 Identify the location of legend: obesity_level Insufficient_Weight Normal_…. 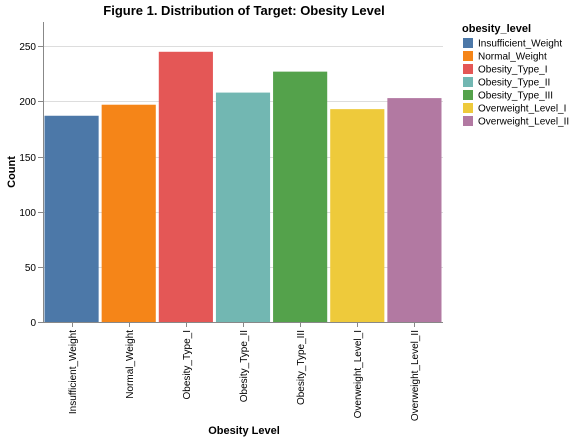
(515, 75).